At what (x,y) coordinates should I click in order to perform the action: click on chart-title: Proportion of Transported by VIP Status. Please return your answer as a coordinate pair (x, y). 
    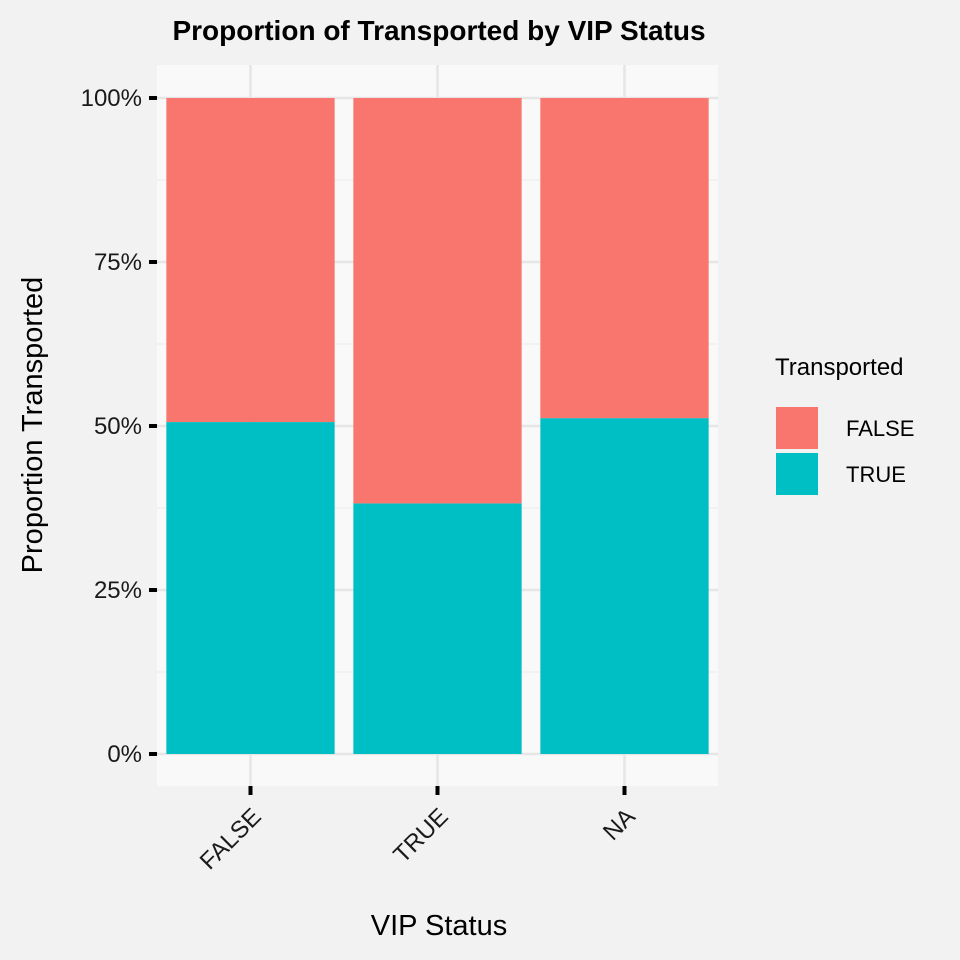
    Looking at the image, I should click on (438, 30).